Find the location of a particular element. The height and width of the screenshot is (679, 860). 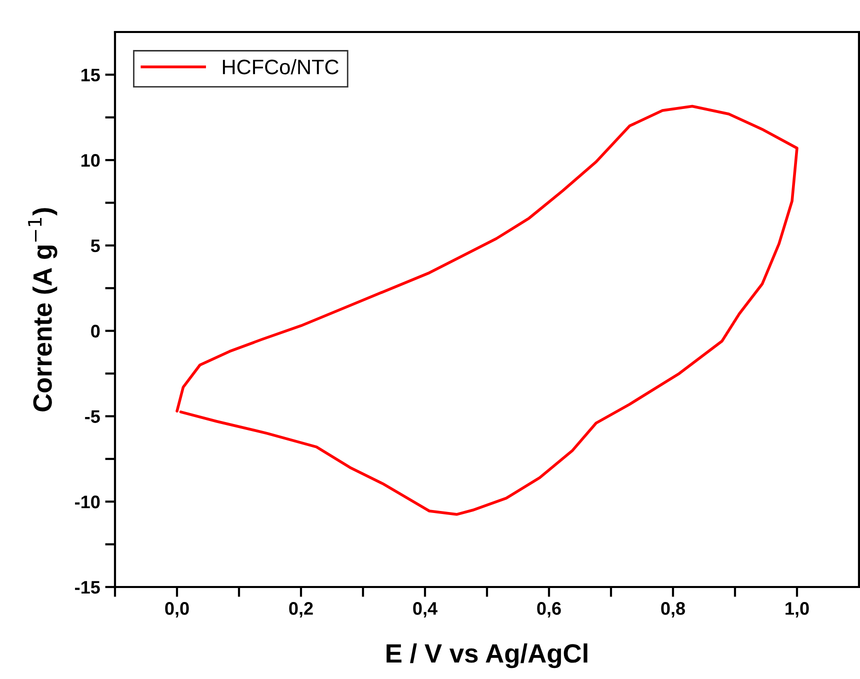

y-tick-label: 5 is located at coordinates (95, 246).